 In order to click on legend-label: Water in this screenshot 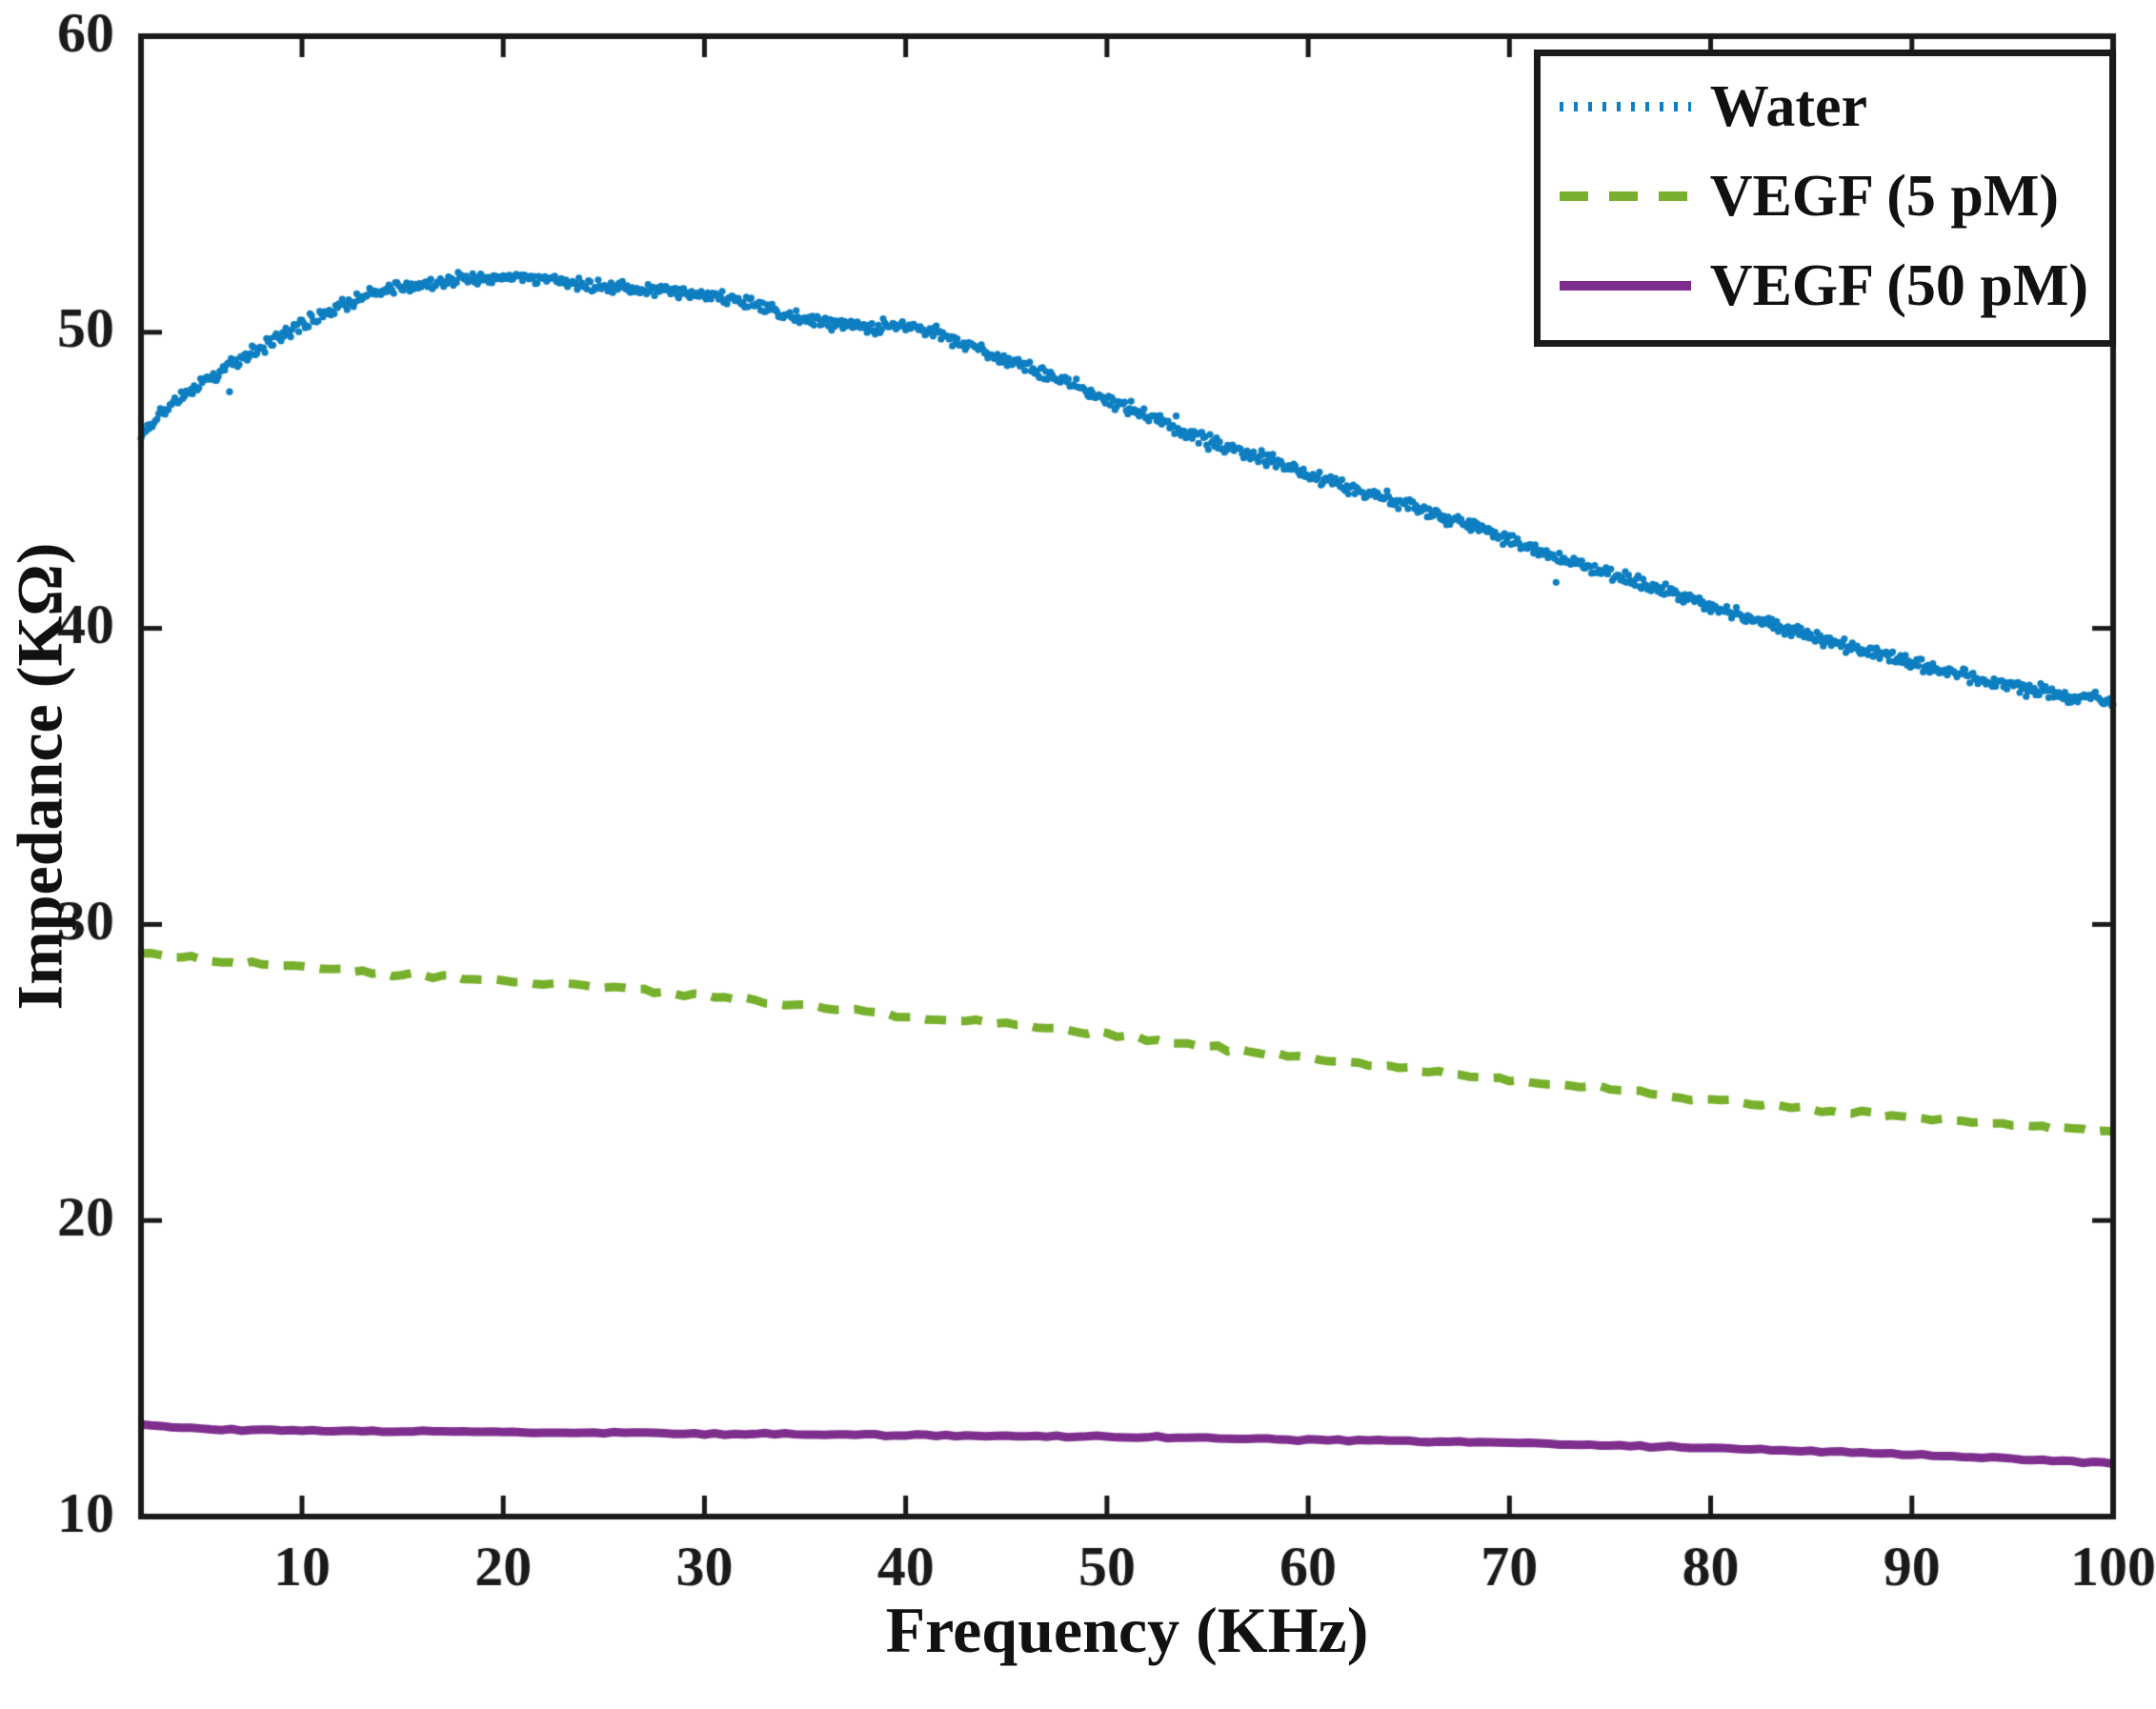, I will do `click(1789, 106)`.